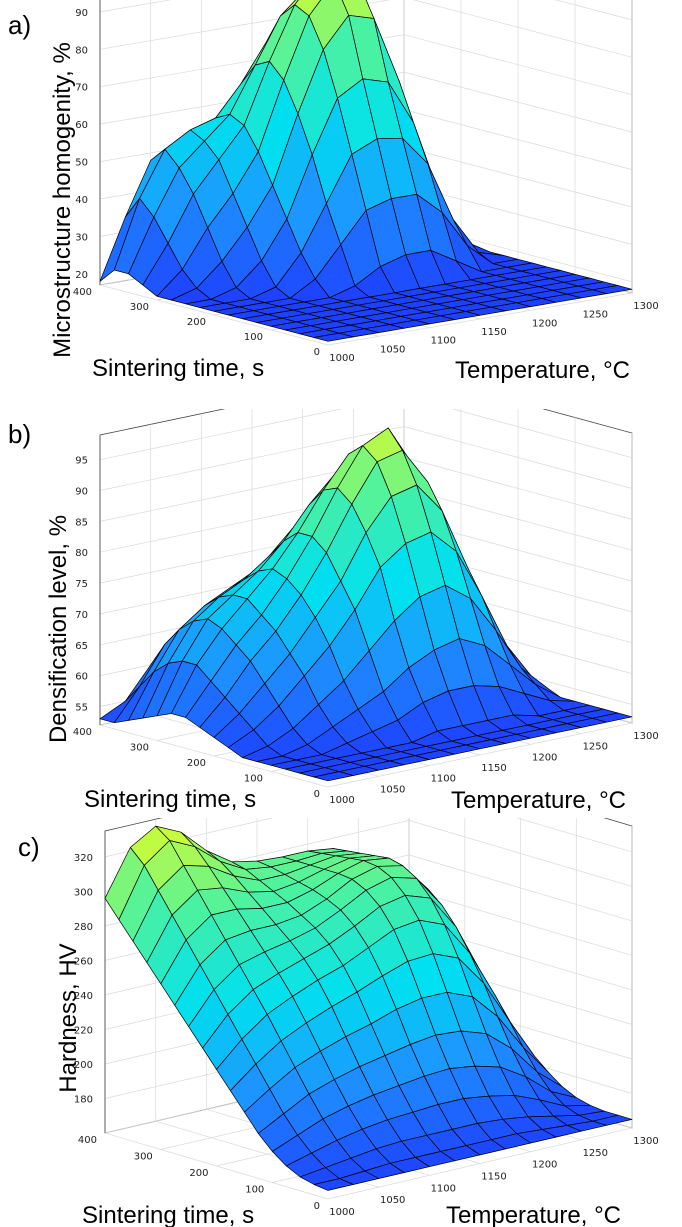  Describe the element at coordinates (19, 434) in the screenshot. I see `panel-letter: b)` at that location.